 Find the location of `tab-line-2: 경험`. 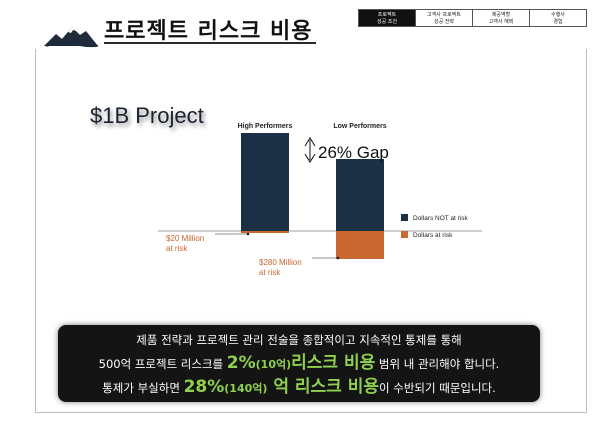

tab-line-2: 경험 is located at coordinates (558, 22).